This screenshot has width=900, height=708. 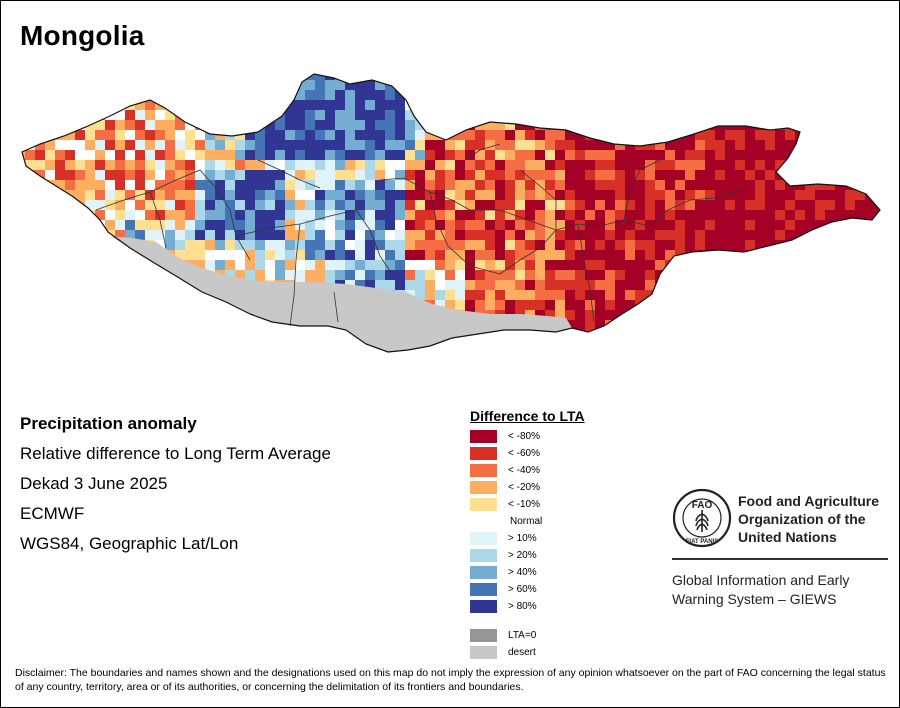 What do you see at coordinates (560, 590) in the screenshot?
I see `legend-entry: > 60%` at bounding box center [560, 590].